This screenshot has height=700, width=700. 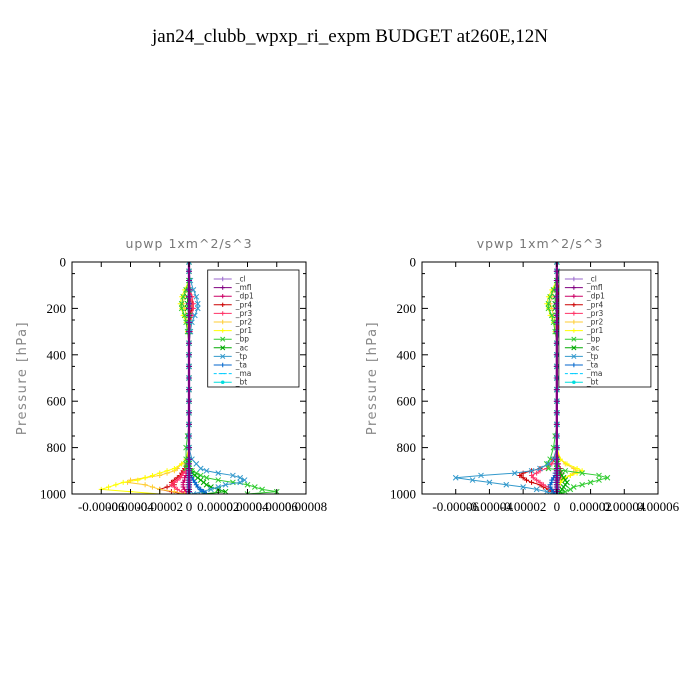 I want to click on legend-entry-tp: _tp, so click(x=230, y=356).